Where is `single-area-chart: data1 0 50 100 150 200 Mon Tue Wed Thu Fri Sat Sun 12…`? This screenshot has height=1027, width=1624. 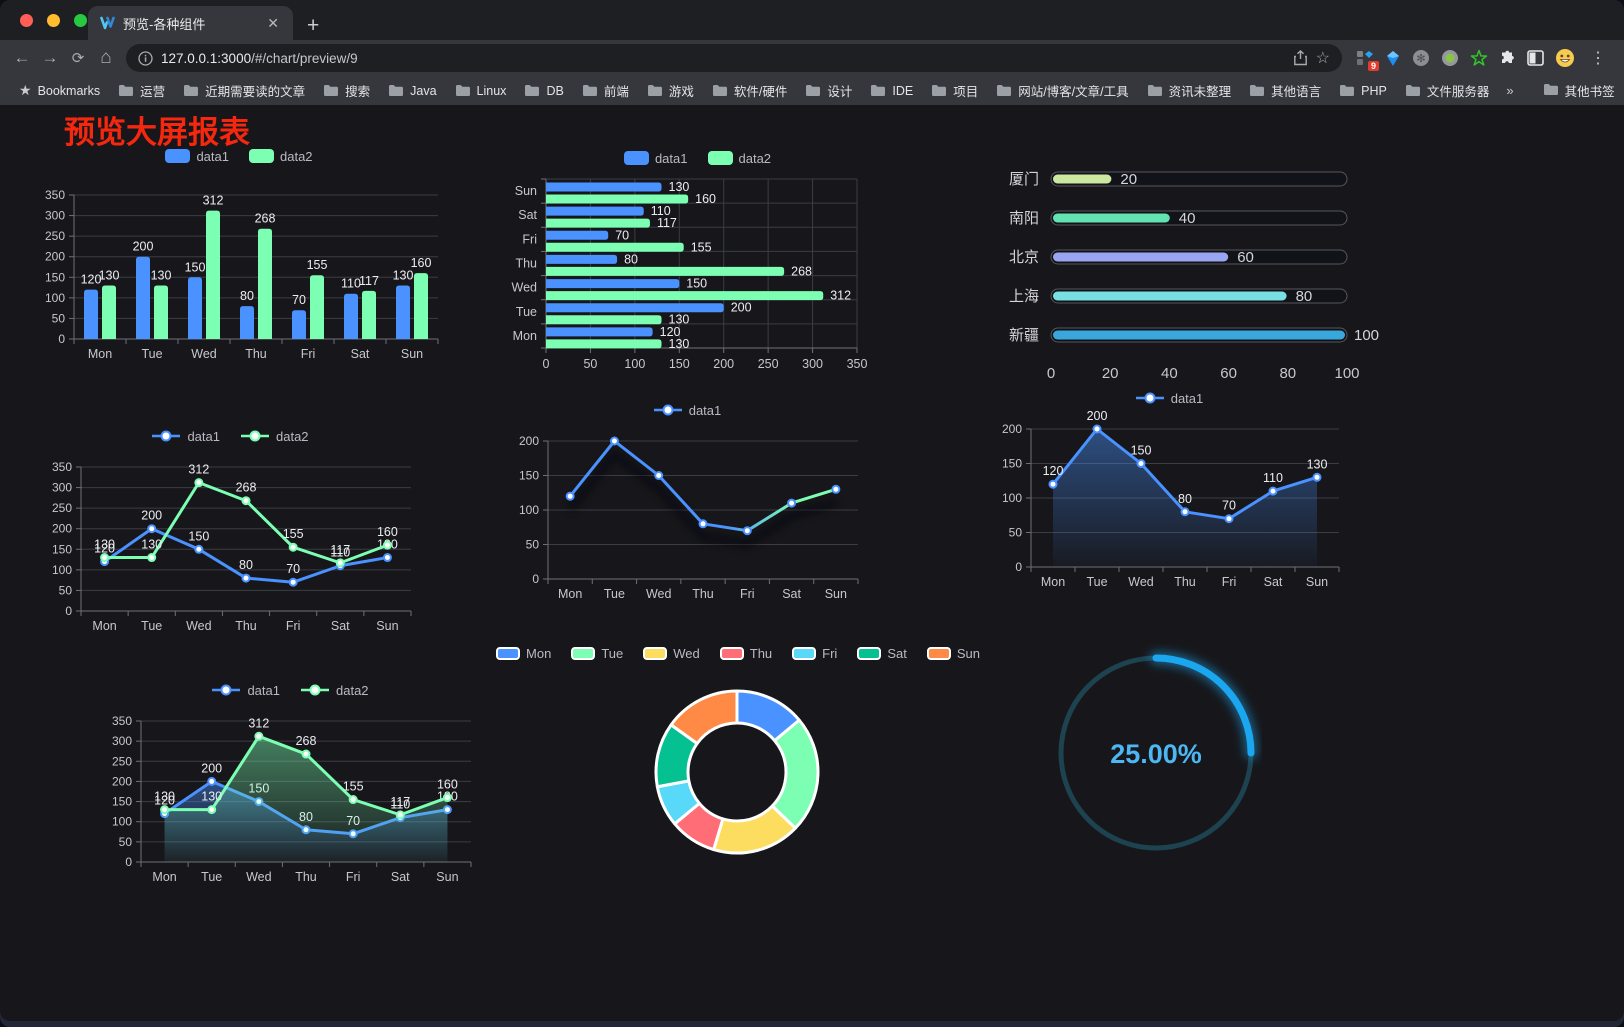 single-area-chart: data1 0 50 100 150 200 Mon Tue Wed Thu Fri Sat Sun 12… is located at coordinates (1169, 491).